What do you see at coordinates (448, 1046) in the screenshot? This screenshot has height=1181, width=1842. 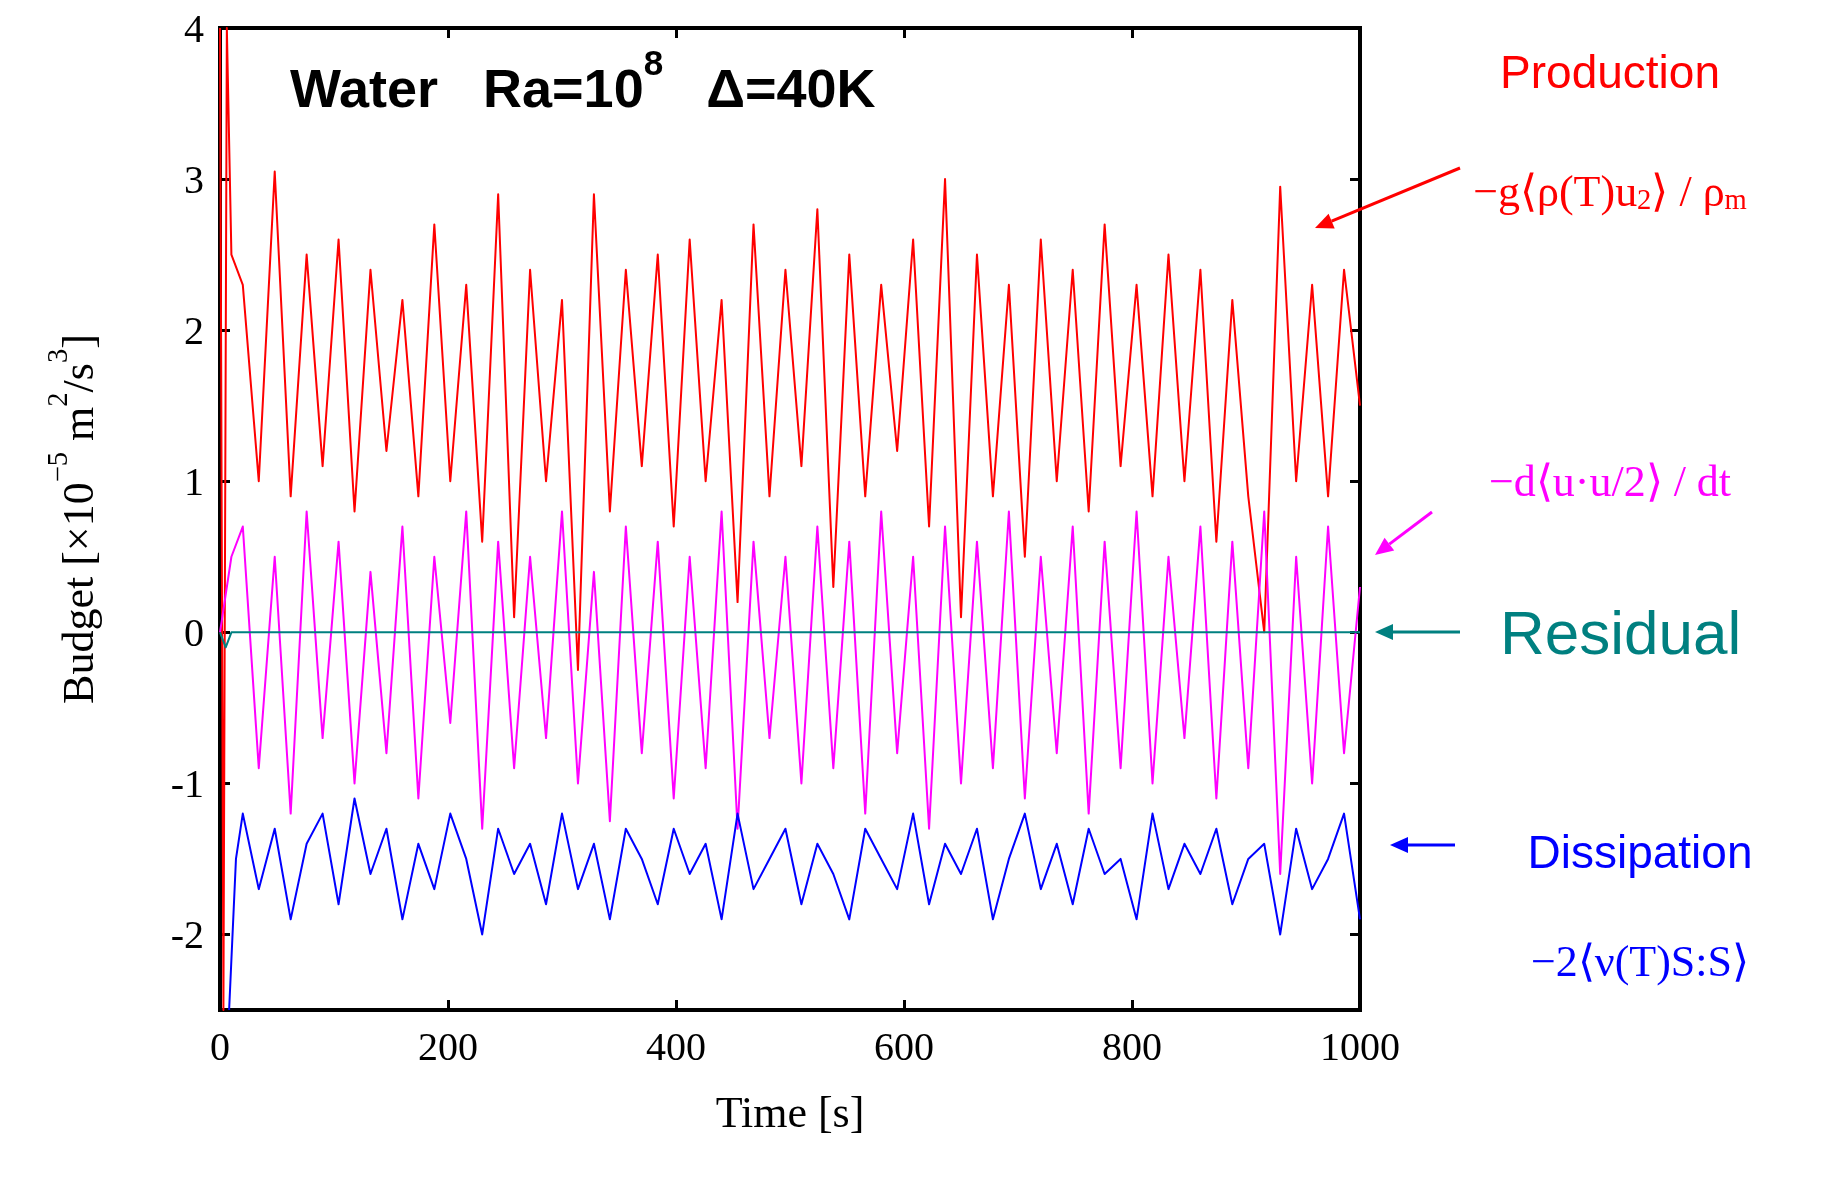 I see `x-tick-label: 200` at bounding box center [448, 1046].